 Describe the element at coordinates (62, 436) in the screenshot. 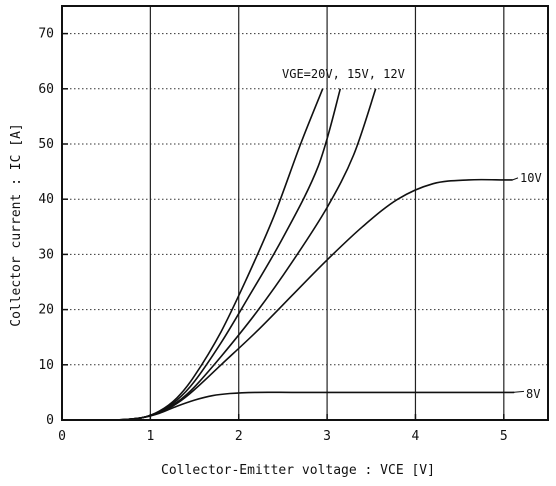

I see `x-tick-label-0: 0` at that location.